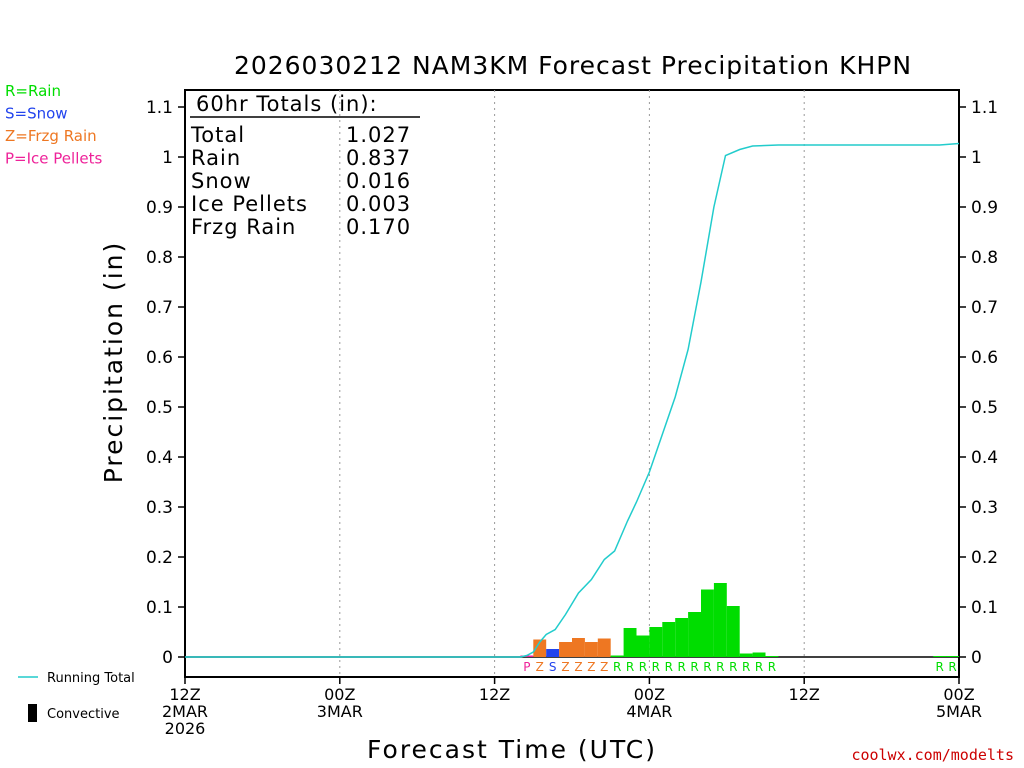 The height and width of the screenshot is (768, 1024). I want to click on legend-entry-p: P=Ice Pellets, so click(53, 159).